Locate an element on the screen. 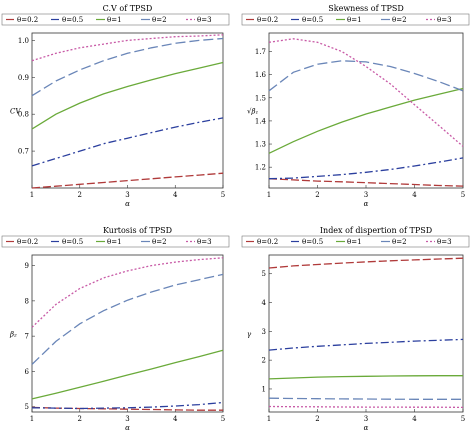 The width and height of the screenshot is (474, 438). y-tick-label-2: 0.8 is located at coordinates (23, 115).